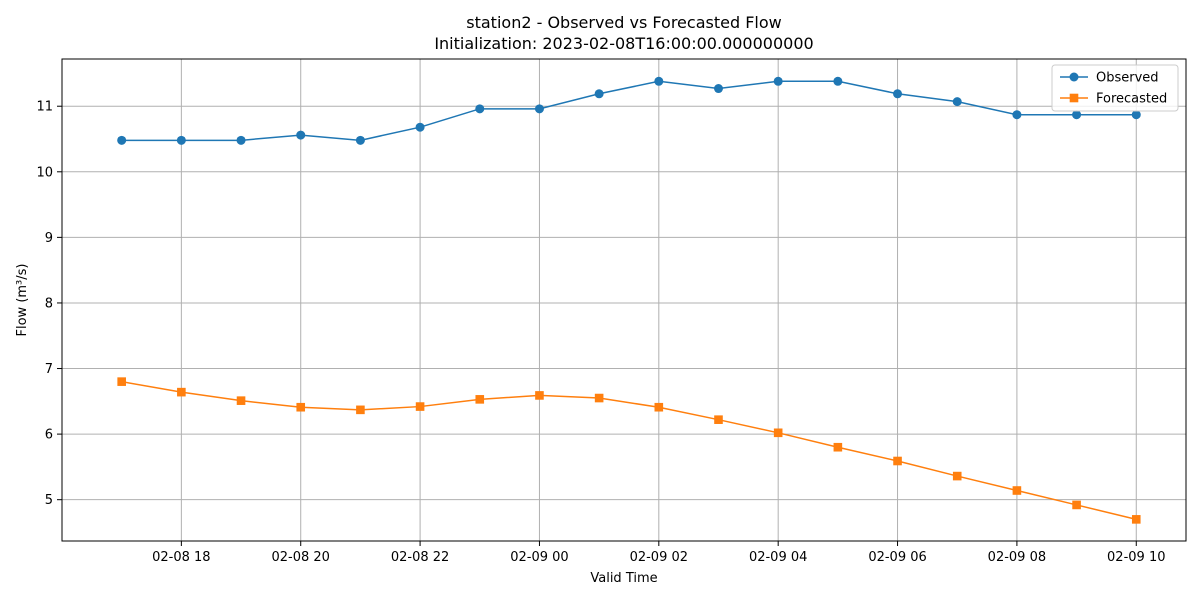 The image size is (1200, 600). What do you see at coordinates (897, 557) in the screenshot?
I see `x-tick-label: 02-09 06` at bounding box center [897, 557].